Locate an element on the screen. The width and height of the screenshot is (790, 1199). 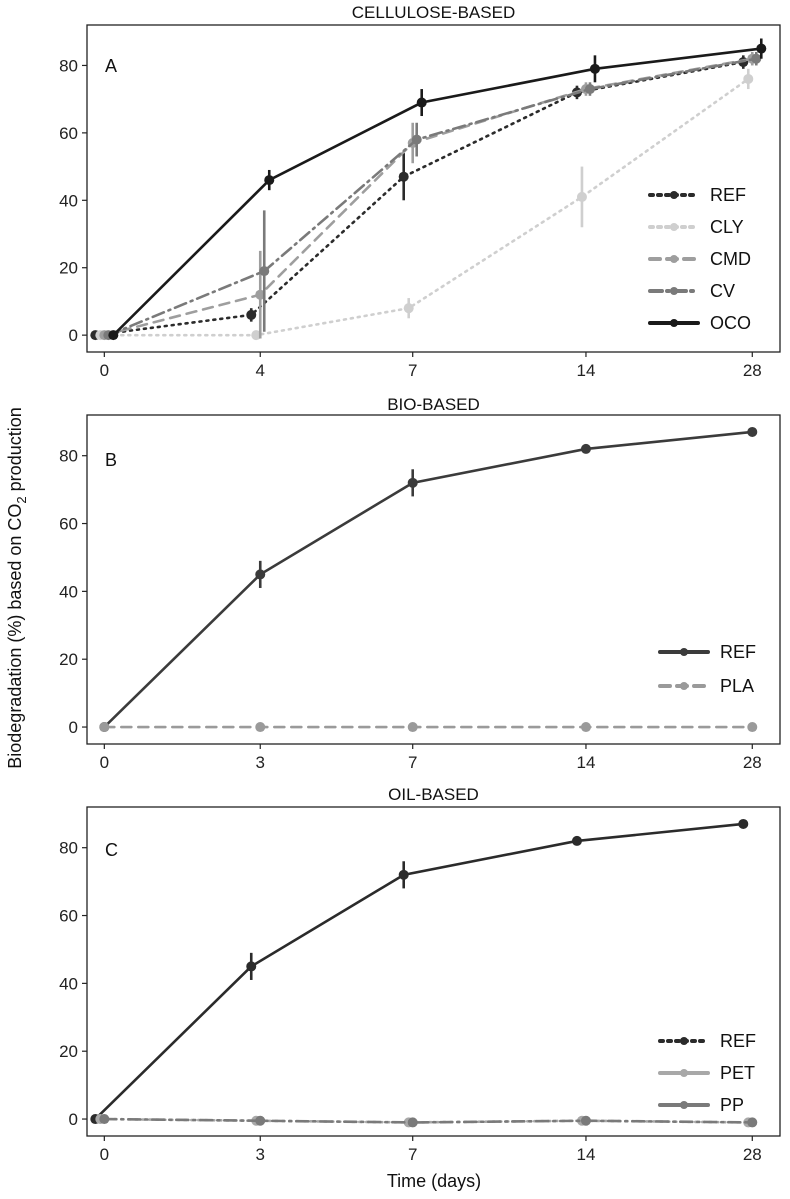
legend-label: PP is located at coordinates (732, 1105).